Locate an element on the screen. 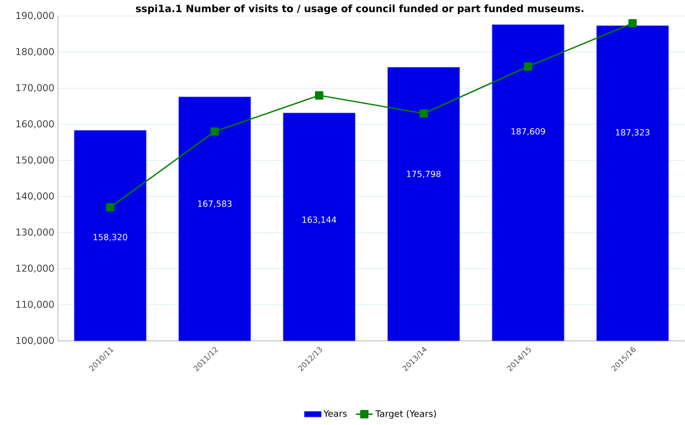  y-tick-label: 140,000 is located at coordinates (35, 196).